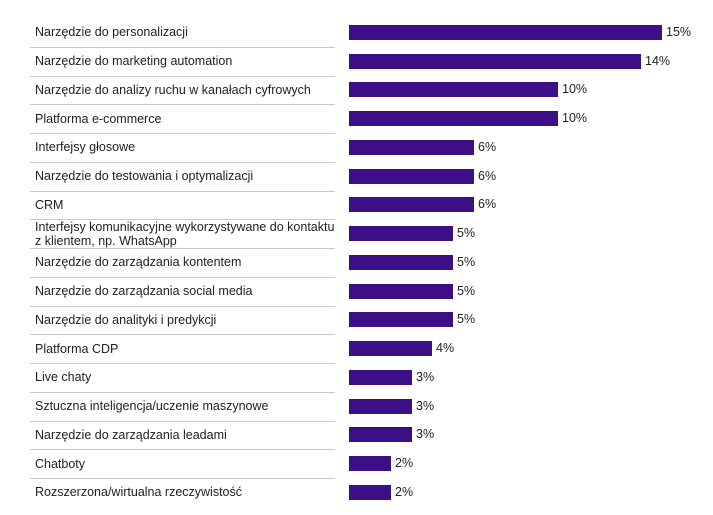 The image size is (713, 515). I want to click on chart-row: Narzędzie do zarządzania kontentem 5%, so click(356, 262).